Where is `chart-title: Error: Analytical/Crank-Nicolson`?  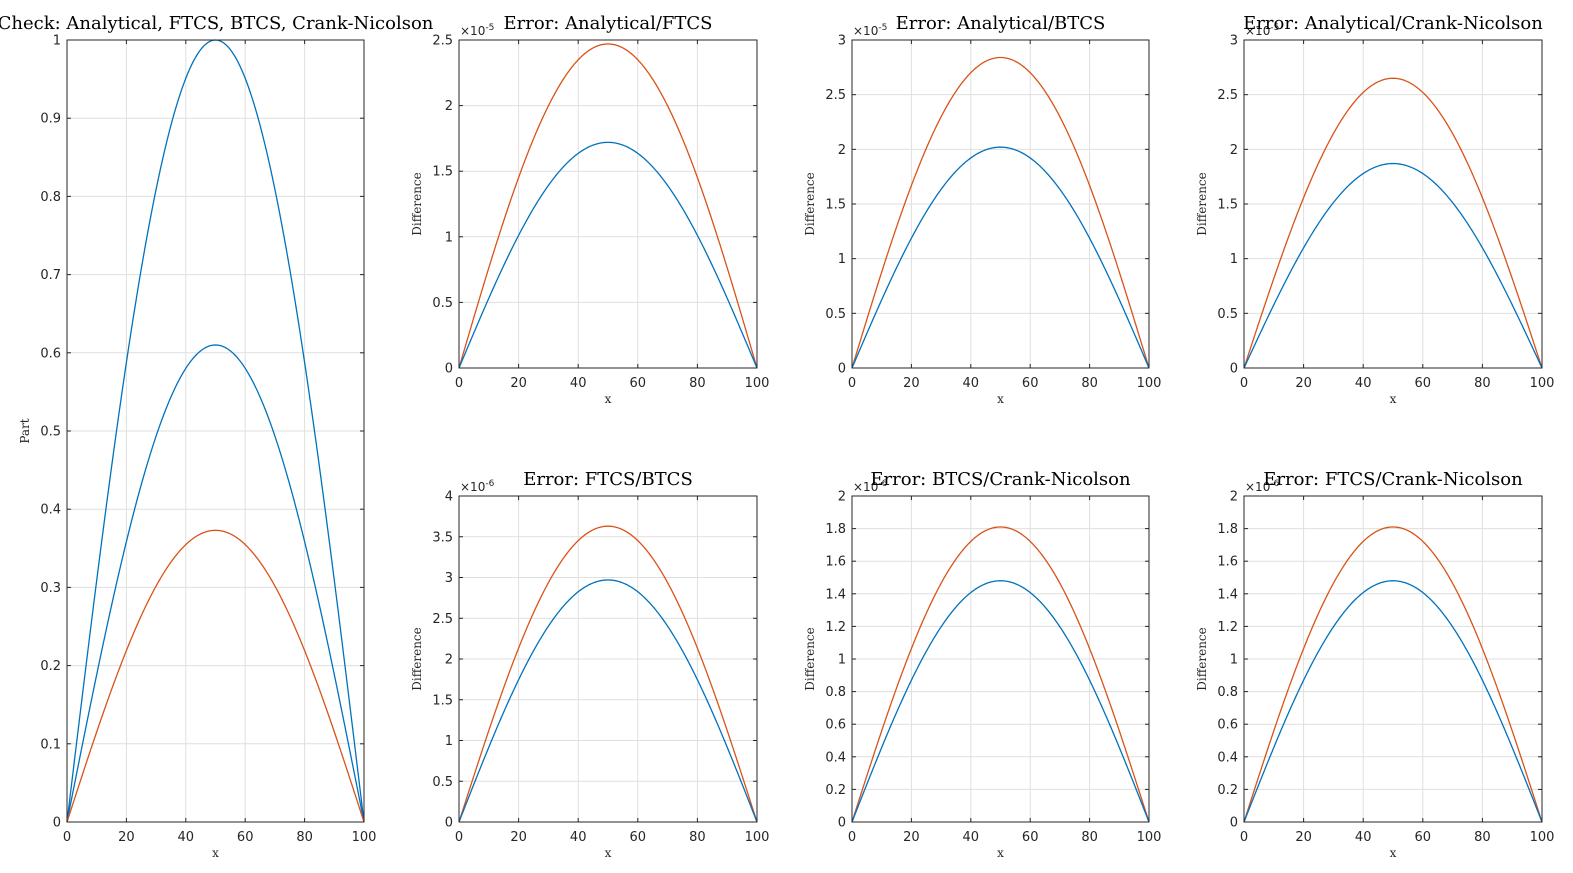 chart-title: Error: Analytical/Crank-Nicolson is located at coordinates (1393, 23).